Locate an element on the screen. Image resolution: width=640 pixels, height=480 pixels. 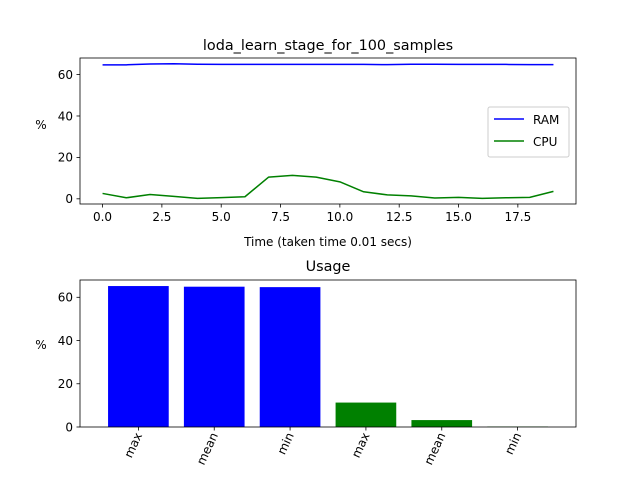
line-chart-y-ticks: 0 20 40 60 is located at coordinates (69, 137).